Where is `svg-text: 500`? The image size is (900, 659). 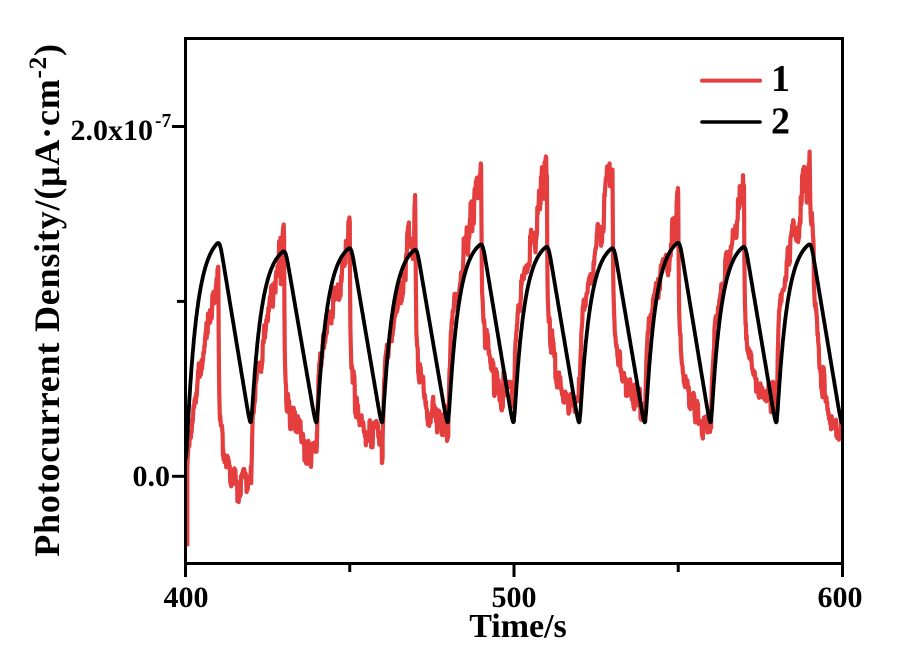 svg-text: 500 is located at coordinates (514, 597).